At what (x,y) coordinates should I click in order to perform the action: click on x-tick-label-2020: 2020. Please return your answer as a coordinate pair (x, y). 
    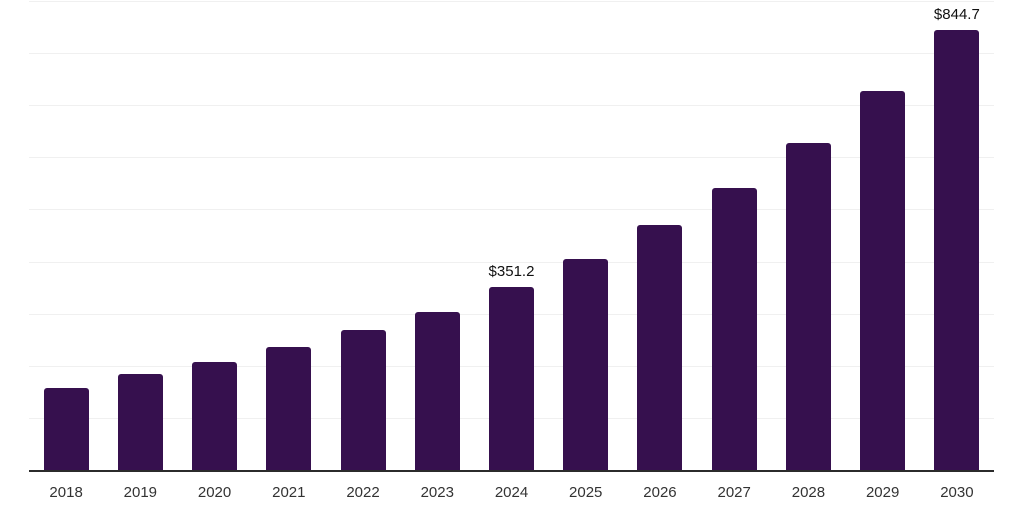
    Looking at the image, I should click on (214, 492).